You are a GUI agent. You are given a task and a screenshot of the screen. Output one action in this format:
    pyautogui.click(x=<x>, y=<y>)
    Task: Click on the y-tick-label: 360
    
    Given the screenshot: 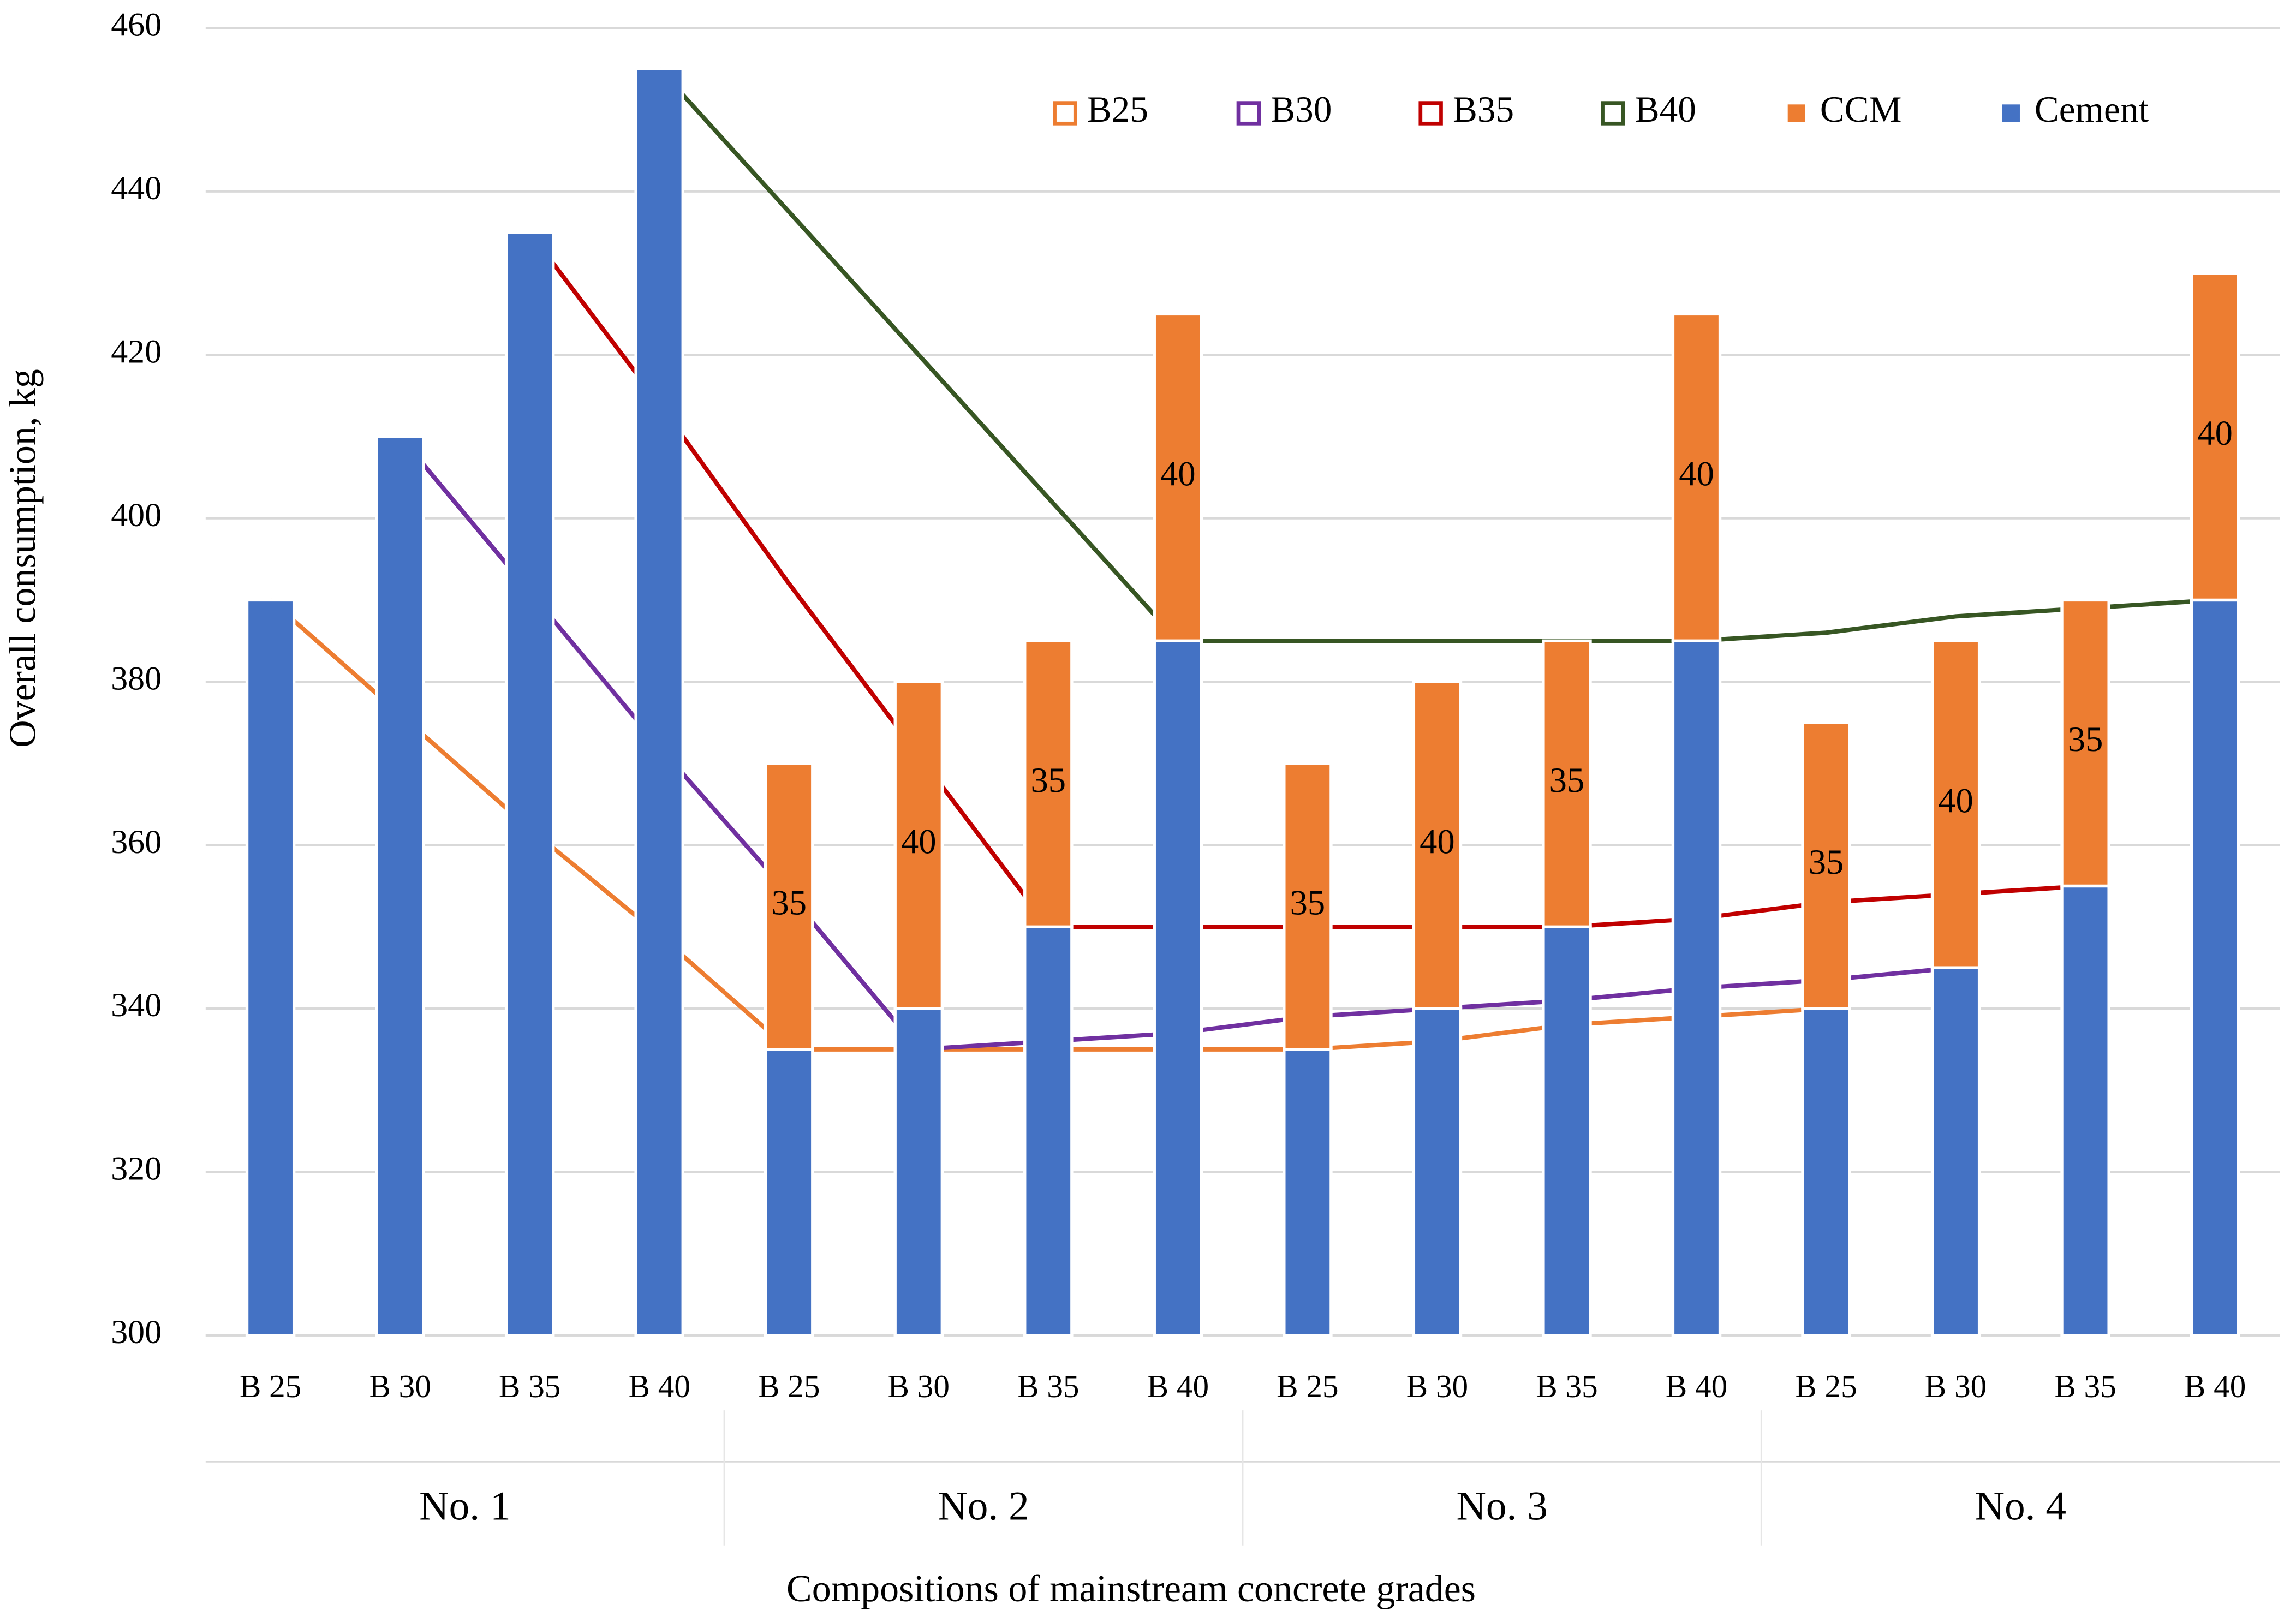 What is the action you would take?
    pyautogui.click(x=136, y=842)
    